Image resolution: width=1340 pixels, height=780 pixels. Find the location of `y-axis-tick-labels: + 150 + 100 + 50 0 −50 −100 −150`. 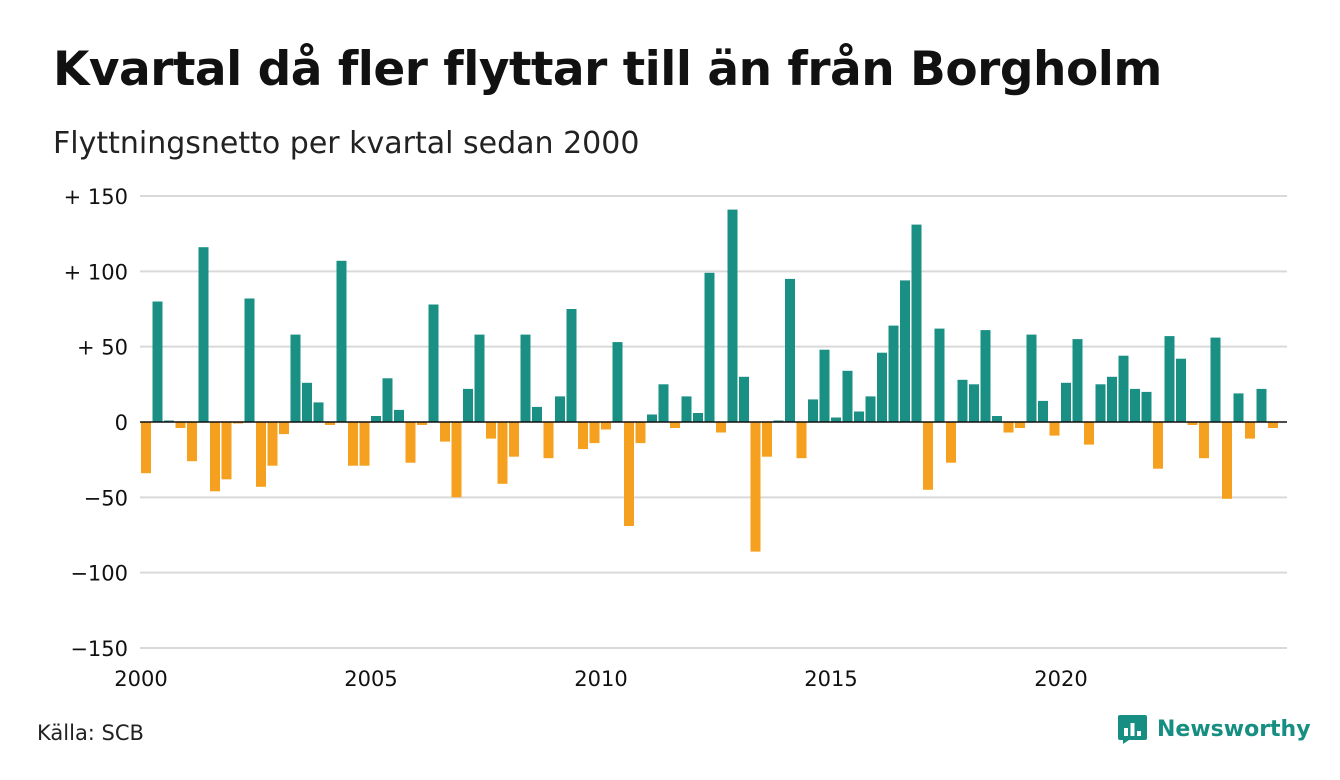

y-axis-tick-labels: + 150 + 100 + 50 0 −50 −100 −150 is located at coordinates (96, 423).